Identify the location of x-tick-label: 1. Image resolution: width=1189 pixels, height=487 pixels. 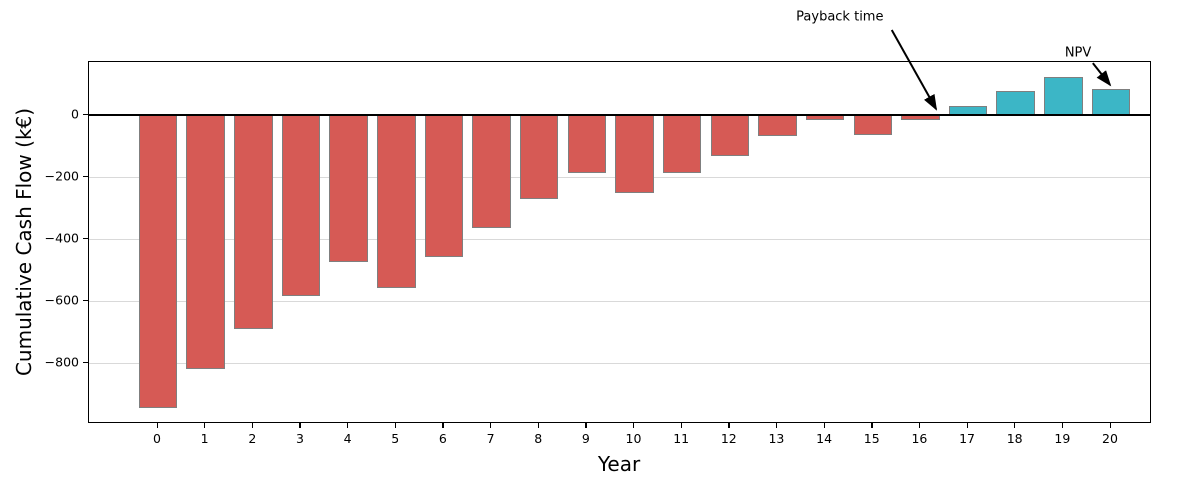
(204, 438).